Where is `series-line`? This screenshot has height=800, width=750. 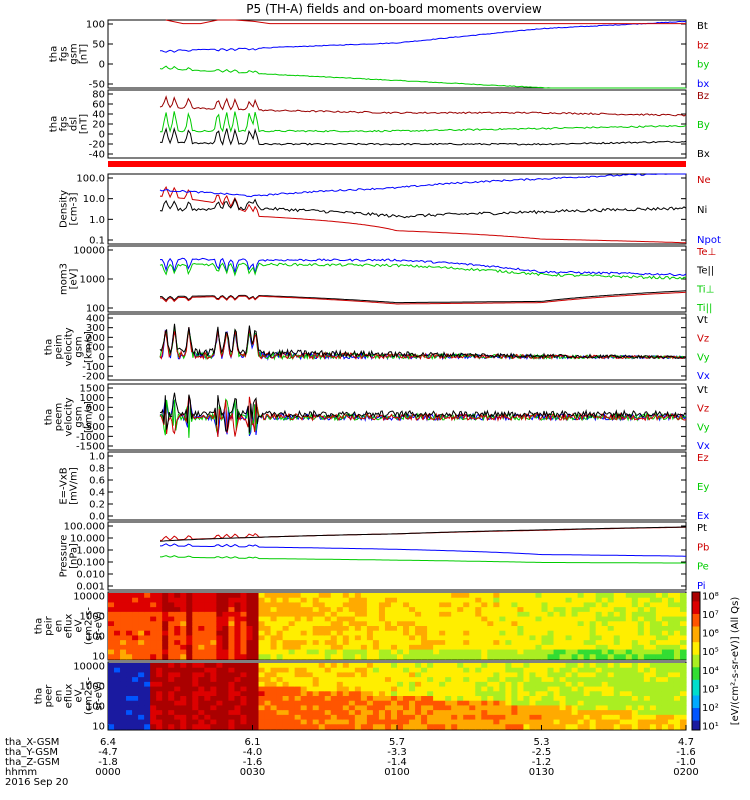 series-line is located at coordinates (422, 534).